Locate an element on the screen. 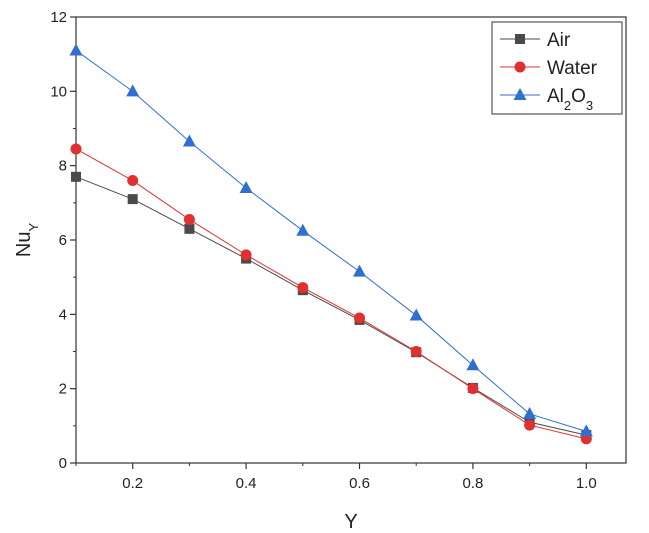  x-tick-label: 0.4 is located at coordinates (246, 483).